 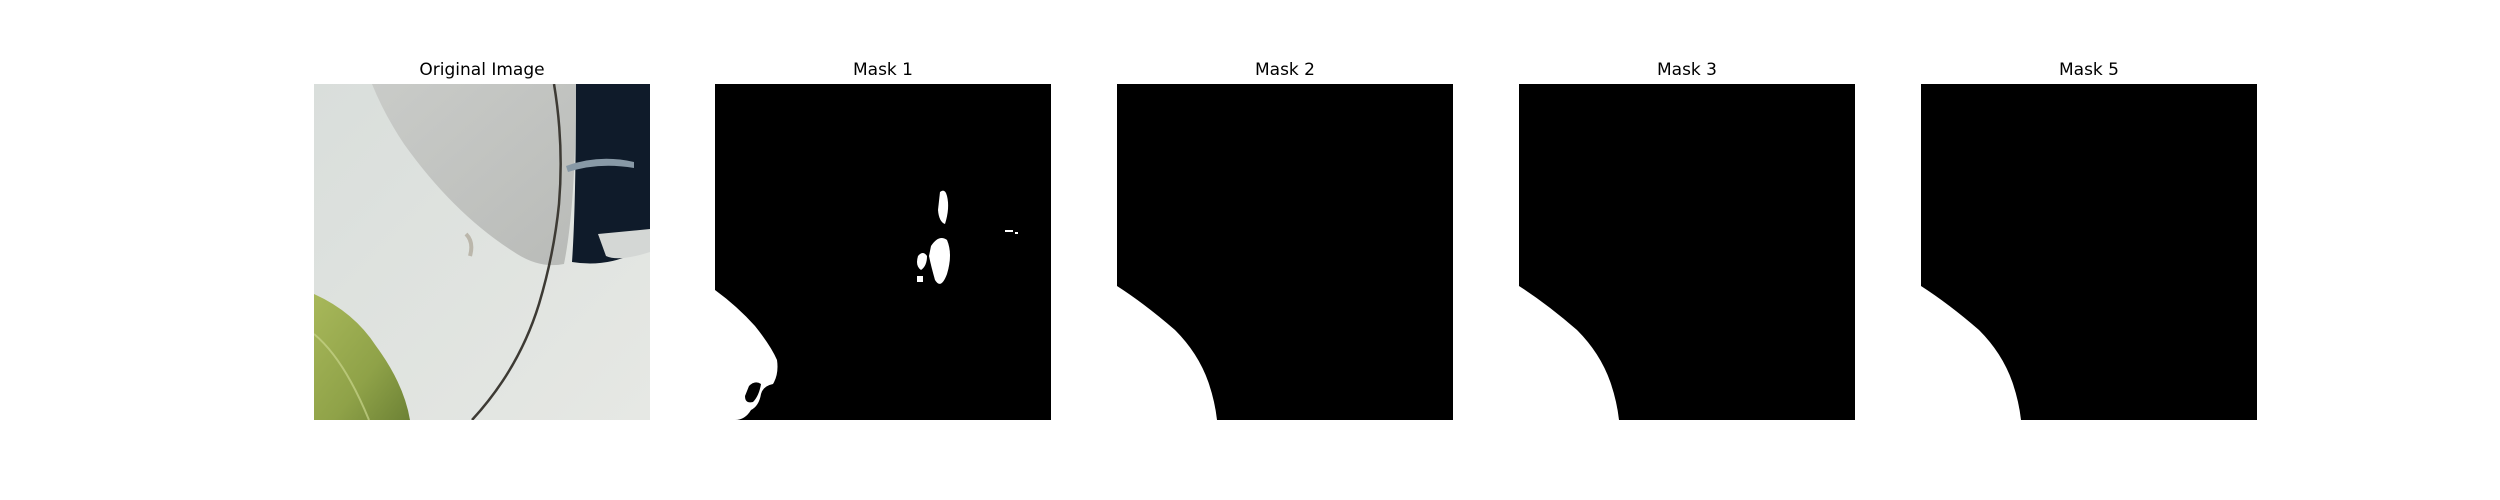 What do you see at coordinates (469, 244) in the screenshot?
I see `seam-stain` at bounding box center [469, 244].